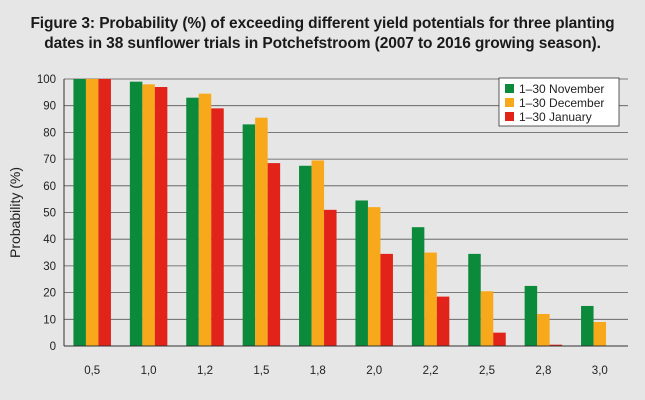 The height and width of the screenshot is (400, 645). Describe the element at coordinates (49, 187) in the screenshot. I see `y-tick-label: 60` at that location.